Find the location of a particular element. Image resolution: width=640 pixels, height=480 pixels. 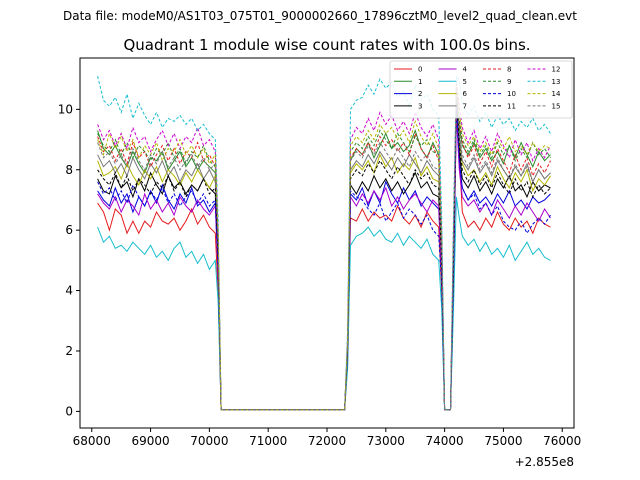

x-tick-label: 73000 is located at coordinates (386, 441).